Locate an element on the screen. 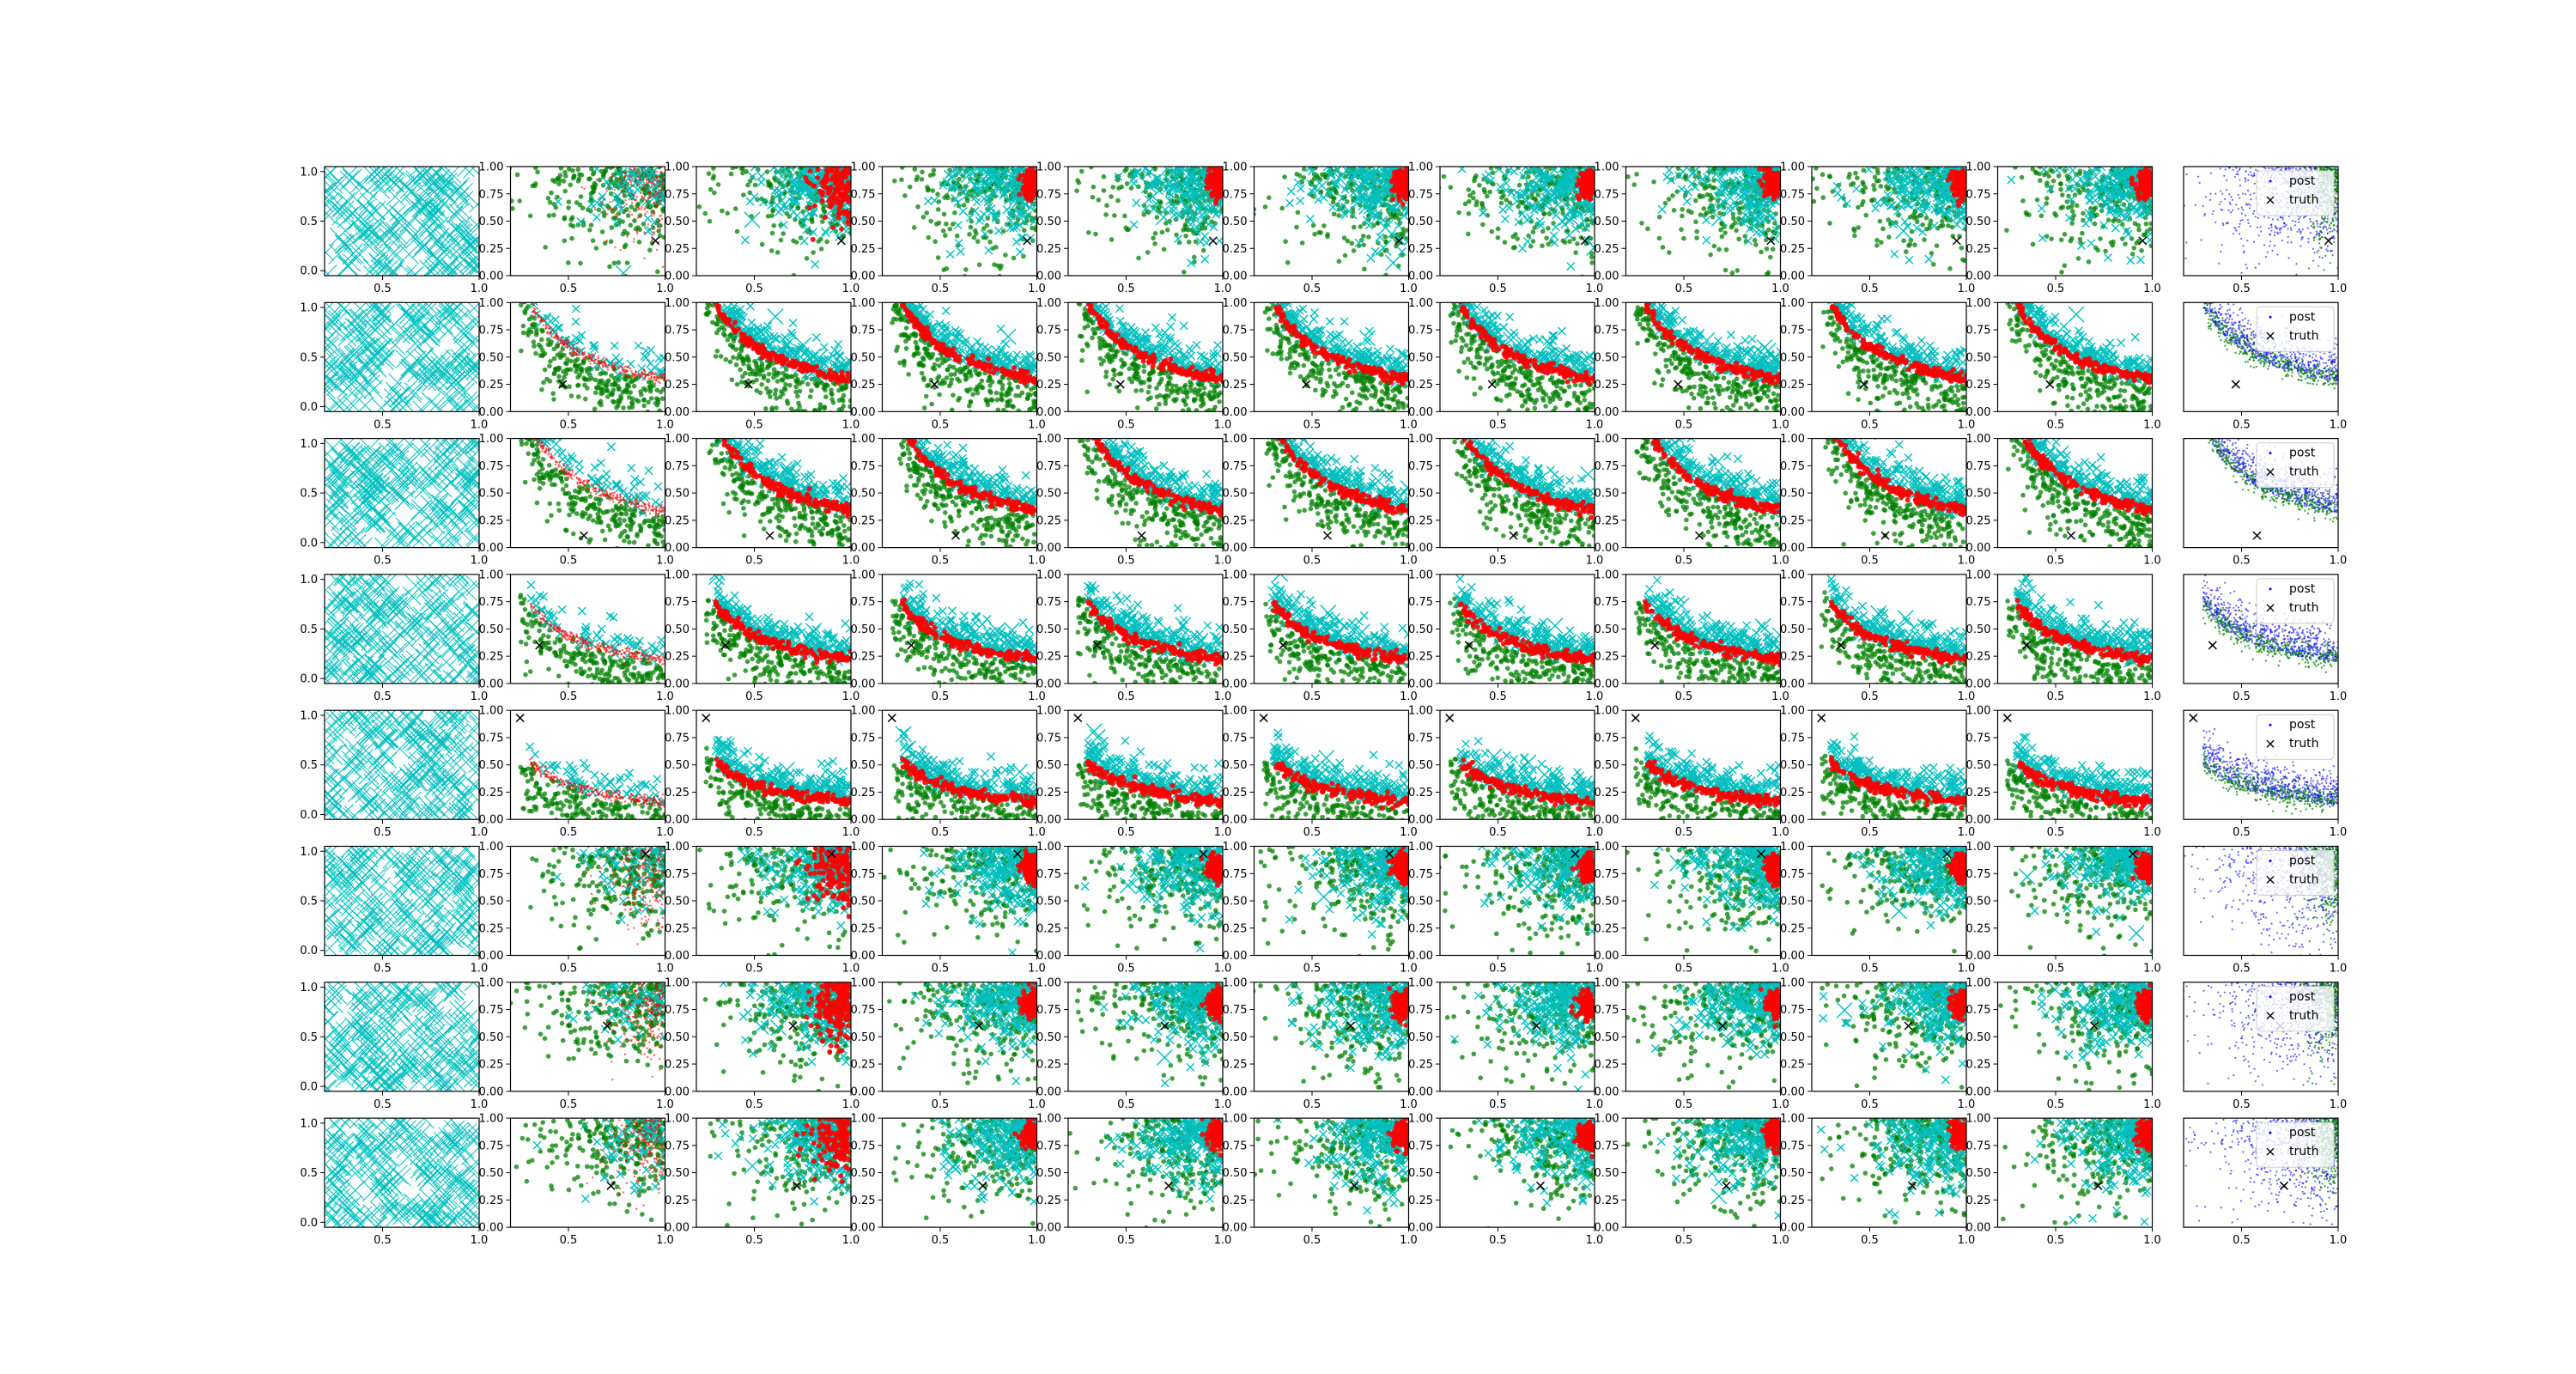 This screenshot has height=1374, width=2576. subplot-r1-c2: 0.5 1.00.000.250.500.751.00 is located at coordinates (576, 225).